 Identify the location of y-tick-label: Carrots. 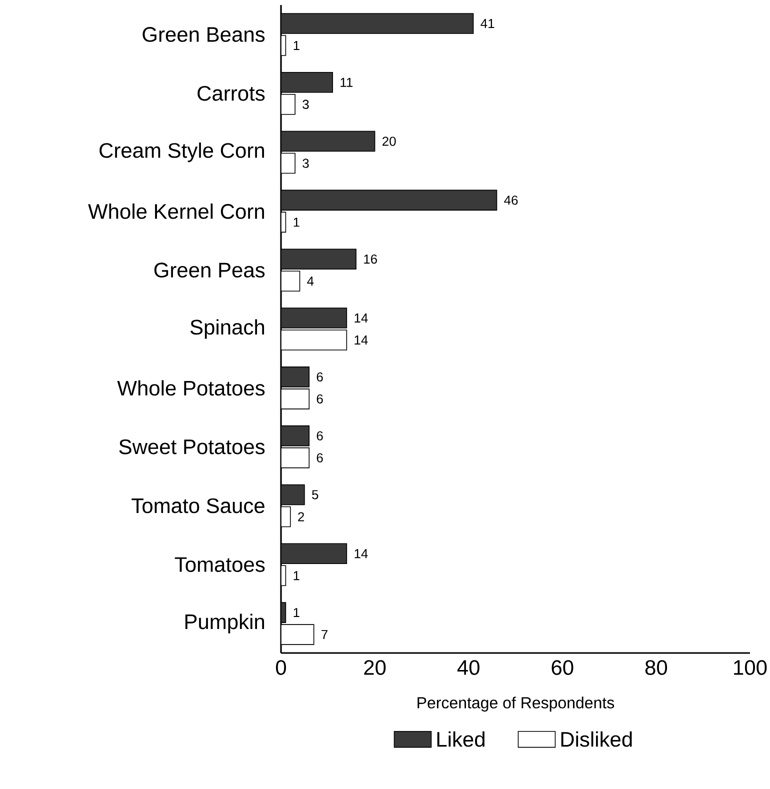
(231, 93).